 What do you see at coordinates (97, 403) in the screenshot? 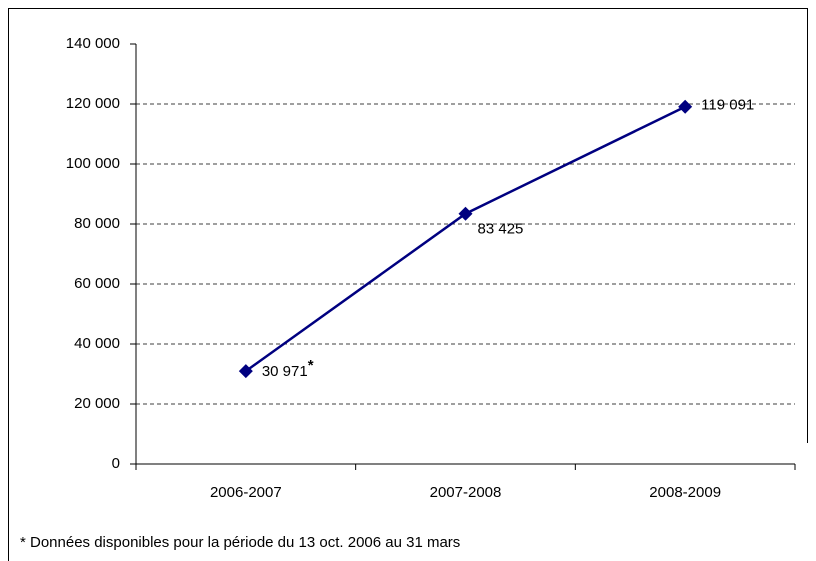
I see `y-tick-label: 20 000` at bounding box center [97, 403].